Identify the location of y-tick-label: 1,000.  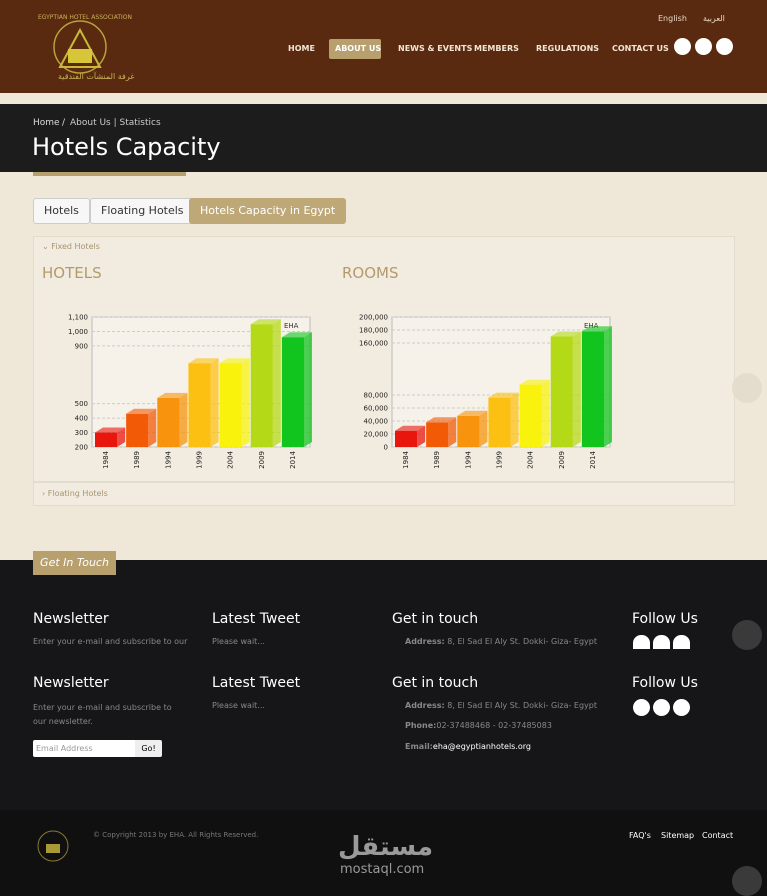
(78, 332).